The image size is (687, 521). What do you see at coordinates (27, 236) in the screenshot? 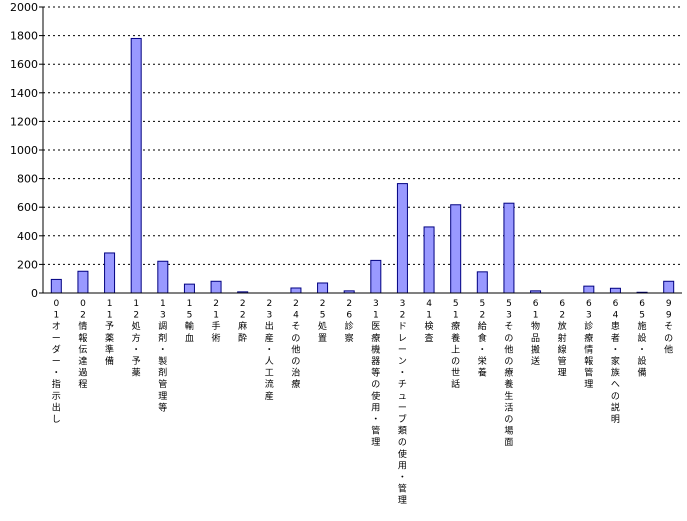
I see `y-tick-label: 400` at bounding box center [27, 236].